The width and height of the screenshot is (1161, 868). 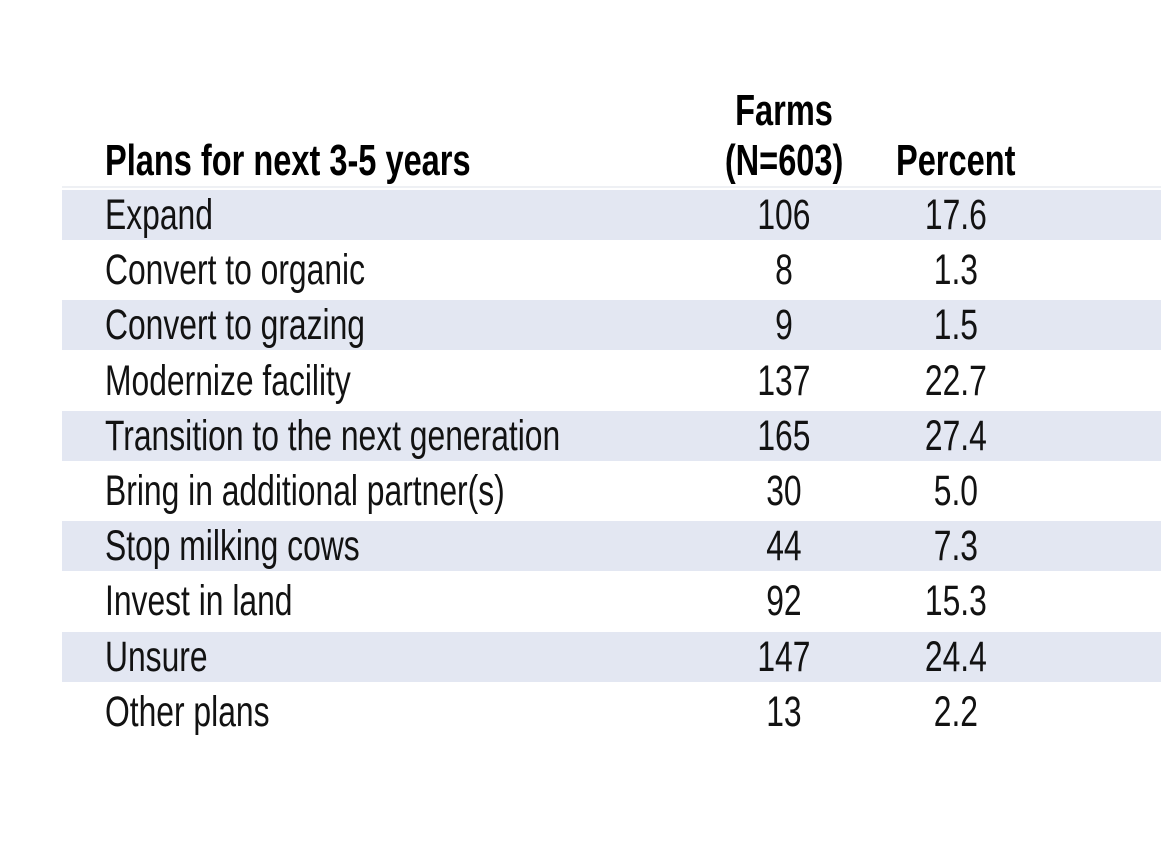 I want to click on header-farms-label: Farms, so click(x=784, y=110).